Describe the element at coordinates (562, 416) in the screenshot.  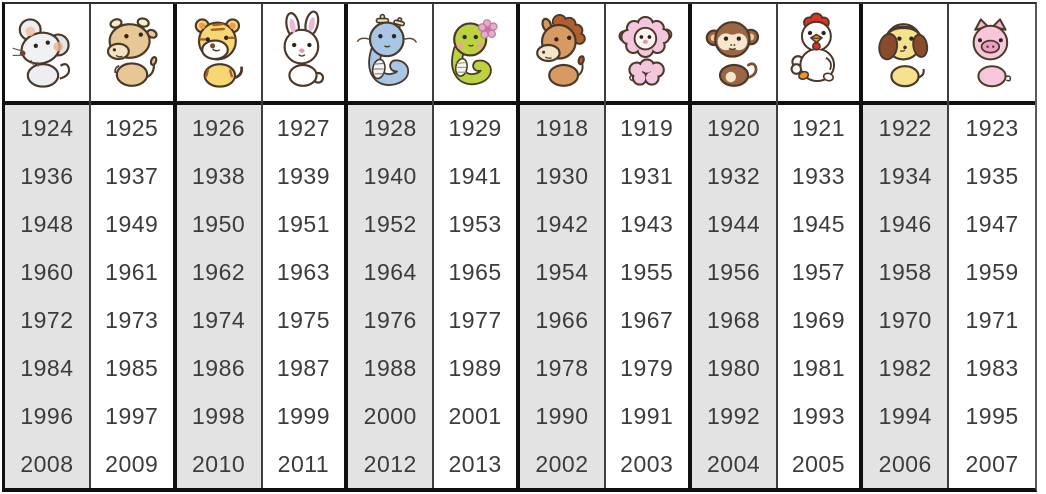
I see `year-cell: 1990` at that location.